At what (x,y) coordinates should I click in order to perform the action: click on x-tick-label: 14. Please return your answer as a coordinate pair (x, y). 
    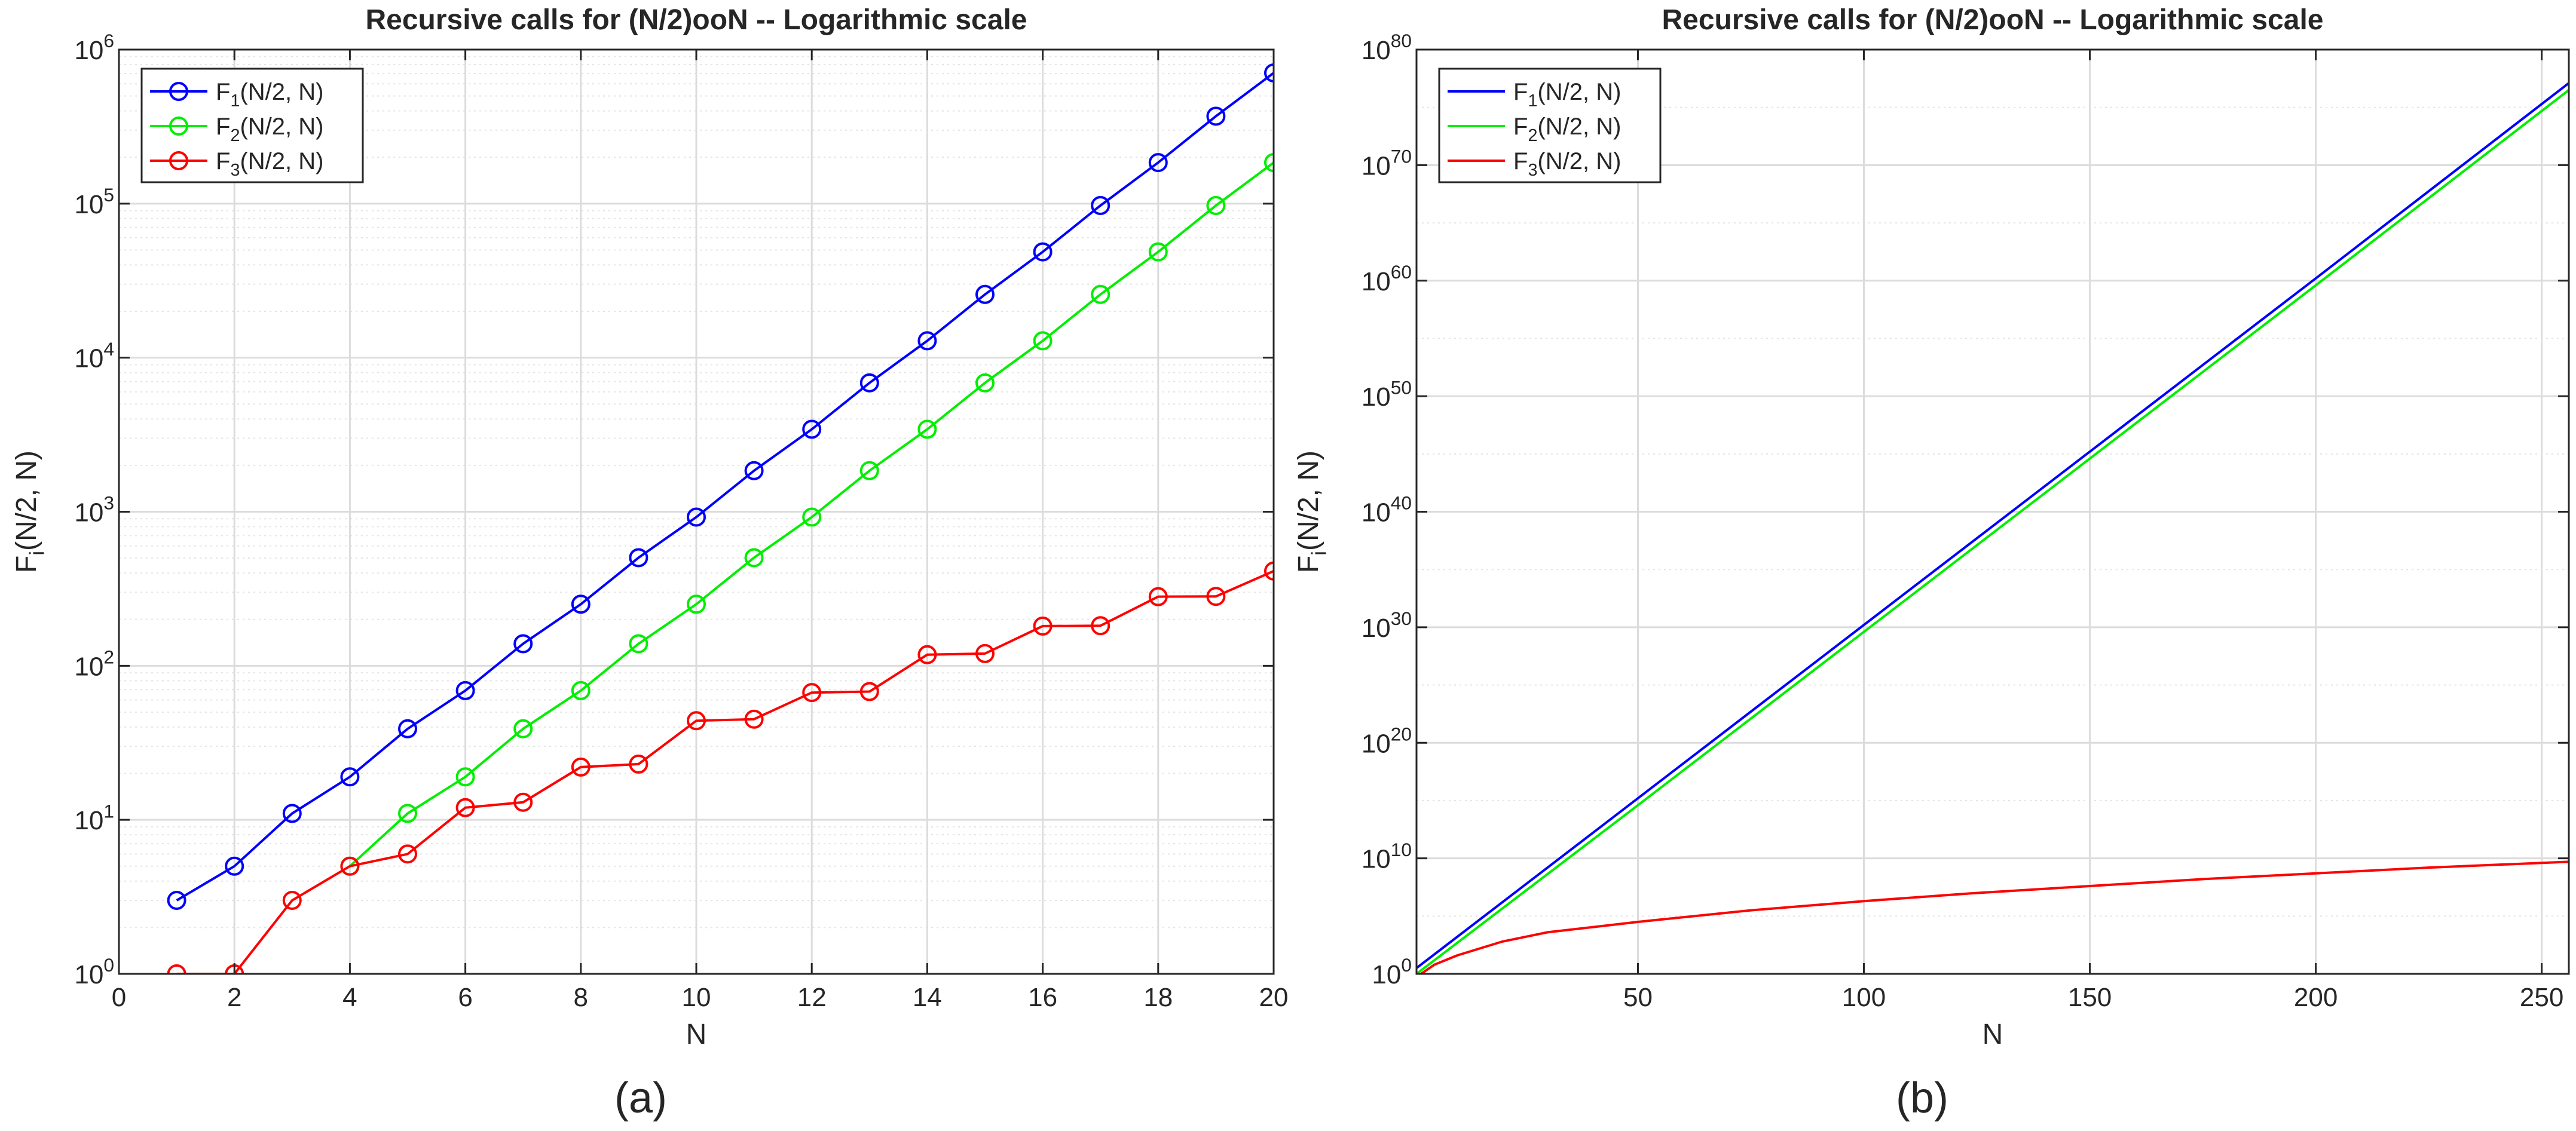
    Looking at the image, I should click on (927, 997).